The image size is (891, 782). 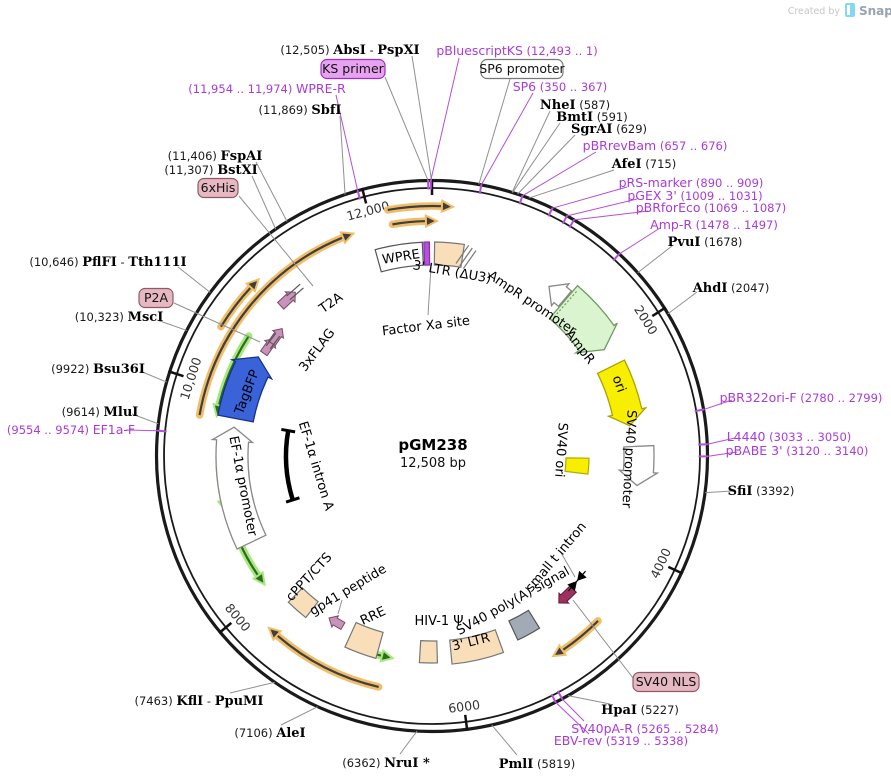 I want to click on ltr3-du3-box, so click(x=449, y=254).